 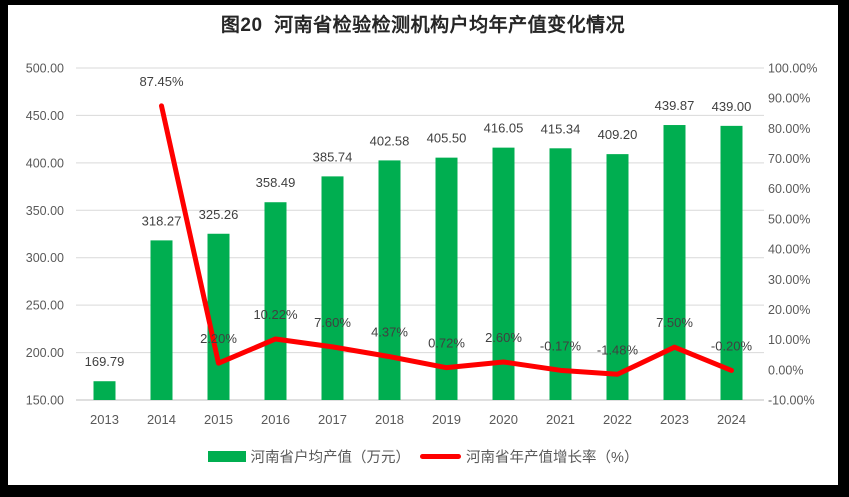 What do you see at coordinates (674, 419) in the screenshot?
I see `x-axis-tick: 2023` at bounding box center [674, 419].